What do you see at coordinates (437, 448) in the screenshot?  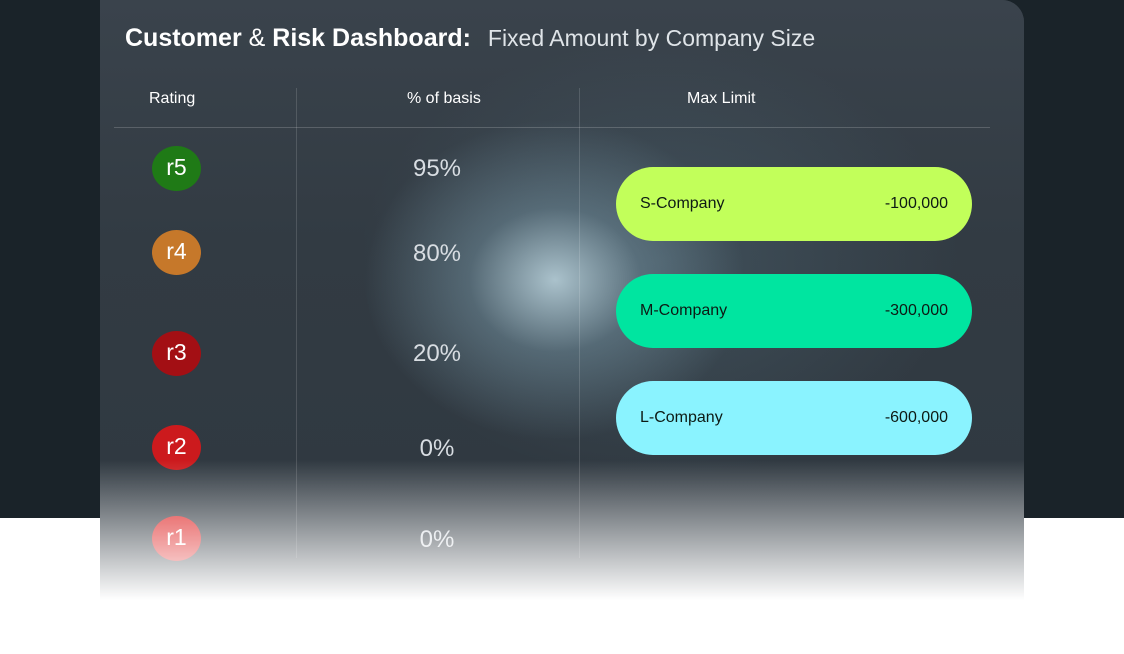 I see `basis-percent-r2: 0%` at bounding box center [437, 448].